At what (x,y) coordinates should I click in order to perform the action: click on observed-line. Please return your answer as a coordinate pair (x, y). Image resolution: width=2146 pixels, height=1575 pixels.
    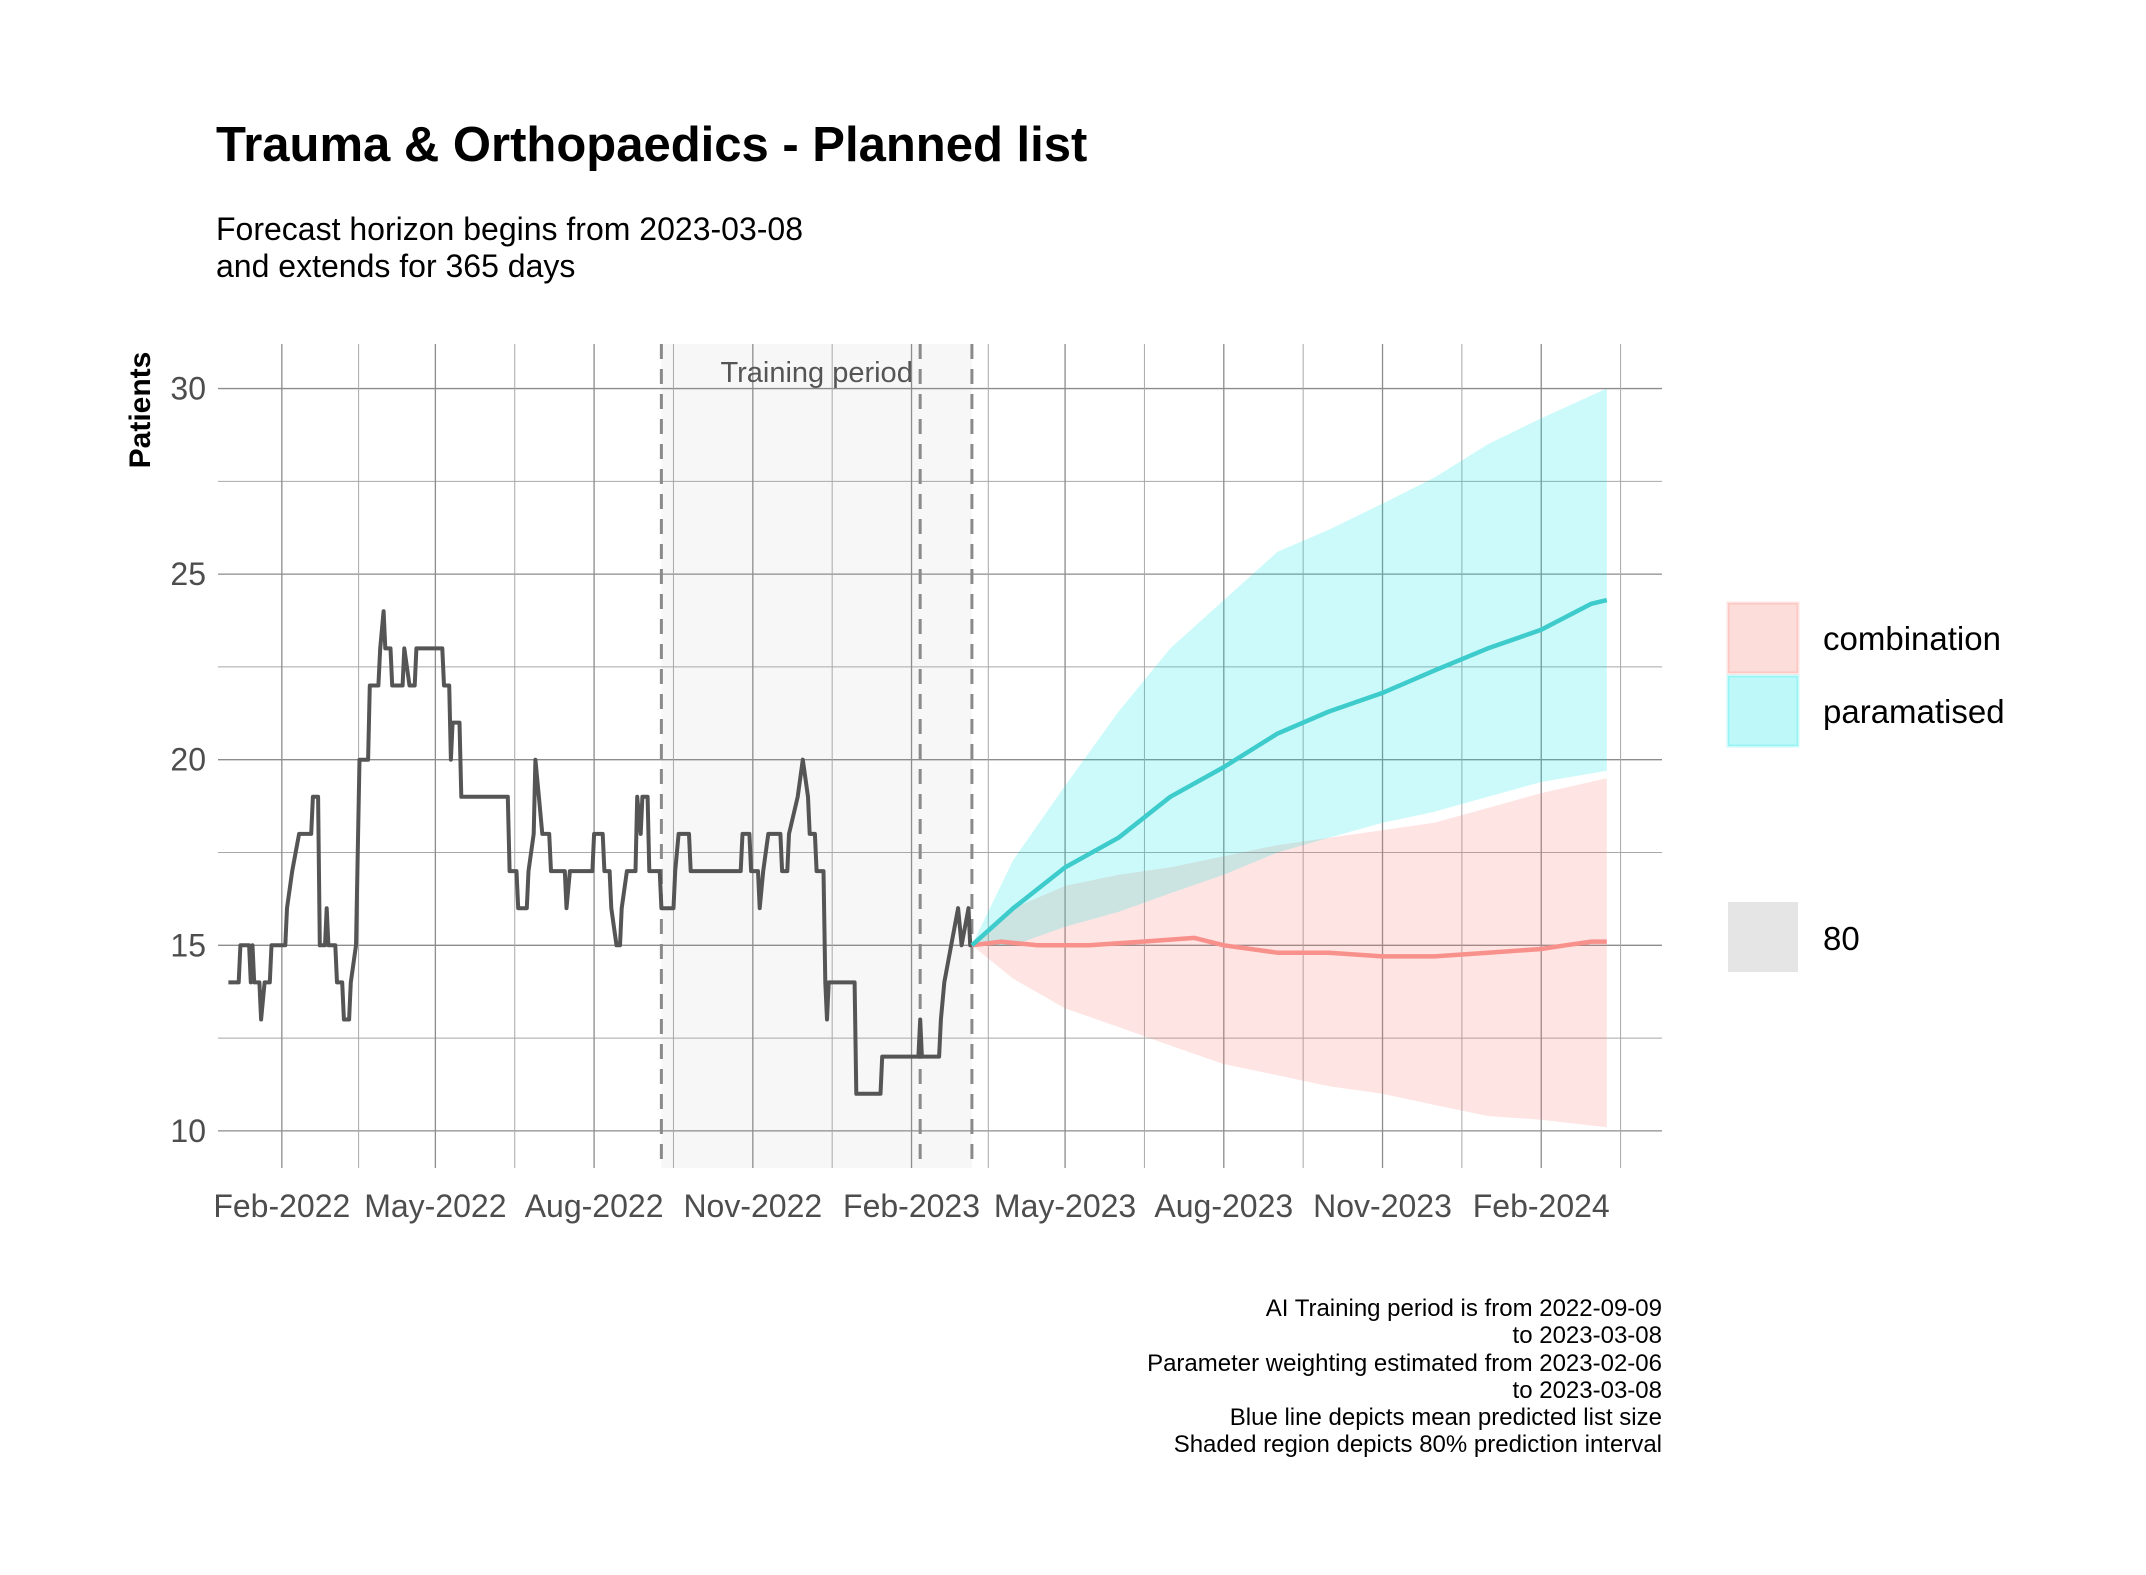
    Looking at the image, I should click on (600, 852).